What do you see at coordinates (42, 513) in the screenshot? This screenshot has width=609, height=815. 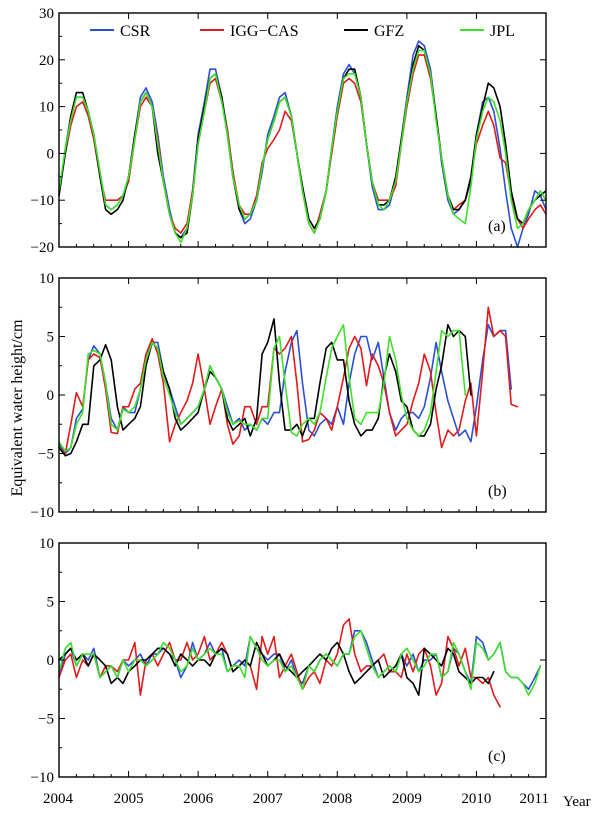 I see `y-tick-label-b: −10` at bounding box center [42, 513].